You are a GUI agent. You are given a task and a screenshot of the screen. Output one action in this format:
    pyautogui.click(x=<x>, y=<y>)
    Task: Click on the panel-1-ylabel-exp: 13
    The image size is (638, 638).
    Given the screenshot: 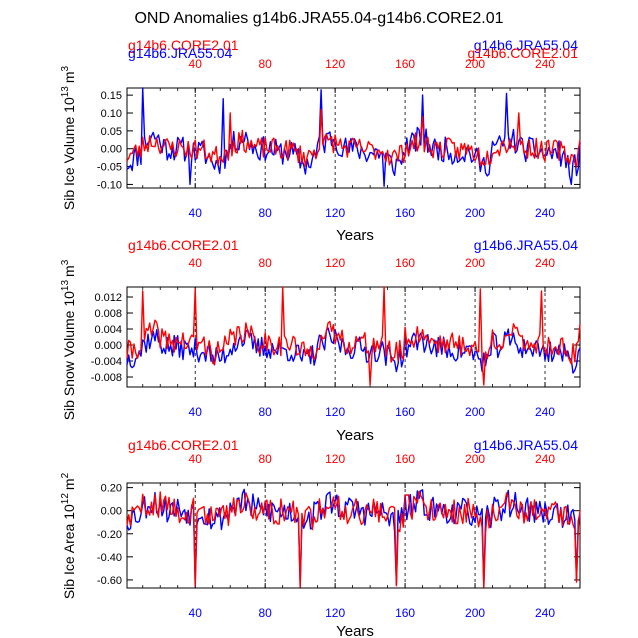 What is the action you would take?
    pyautogui.click(x=65, y=92)
    